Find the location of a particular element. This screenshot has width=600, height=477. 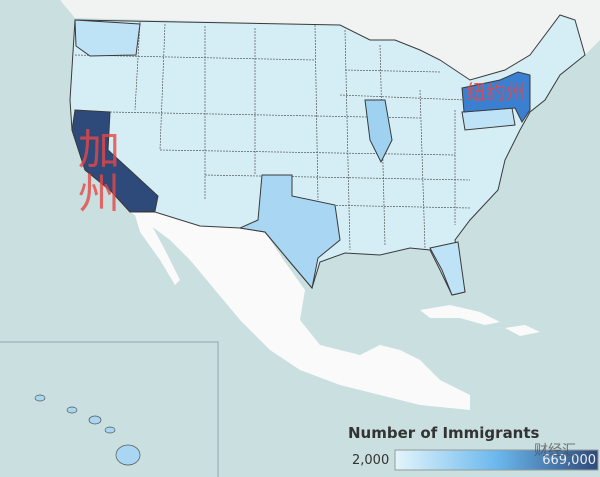

watermark: 财经汇 is located at coordinates (555, 451).